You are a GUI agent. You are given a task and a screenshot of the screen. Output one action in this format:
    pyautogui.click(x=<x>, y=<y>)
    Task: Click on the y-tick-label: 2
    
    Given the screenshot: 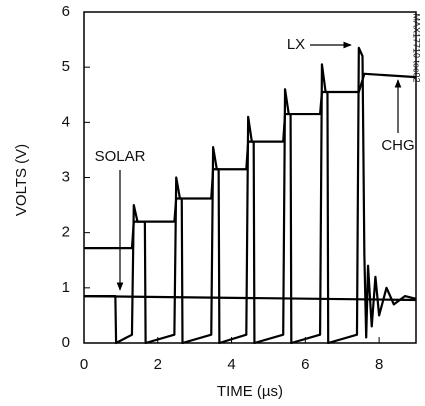 What is the action you would take?
    pyautogui.click(x=66, y=232)
    